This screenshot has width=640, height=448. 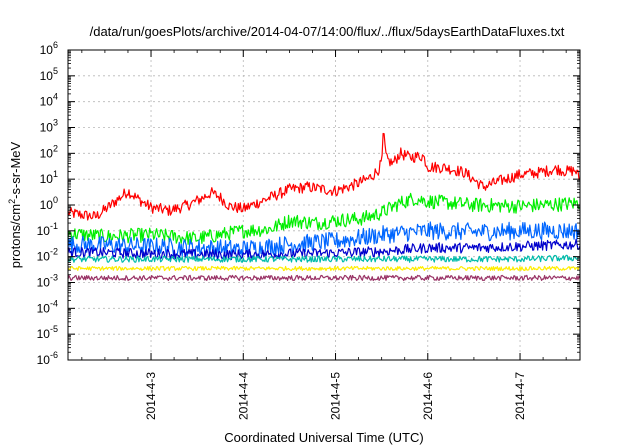 What do you see at coordinates (15, 236) in the screenshot?
I see `y-axis-title-pre: protons/cm` at bounding box center [15, 236].